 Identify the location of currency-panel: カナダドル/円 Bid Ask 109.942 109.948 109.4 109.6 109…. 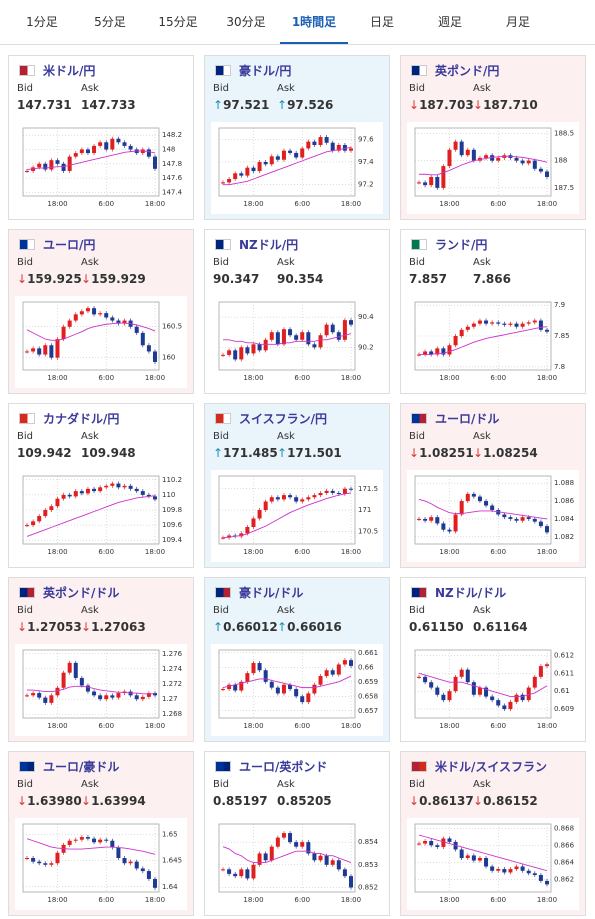
(101, 485).